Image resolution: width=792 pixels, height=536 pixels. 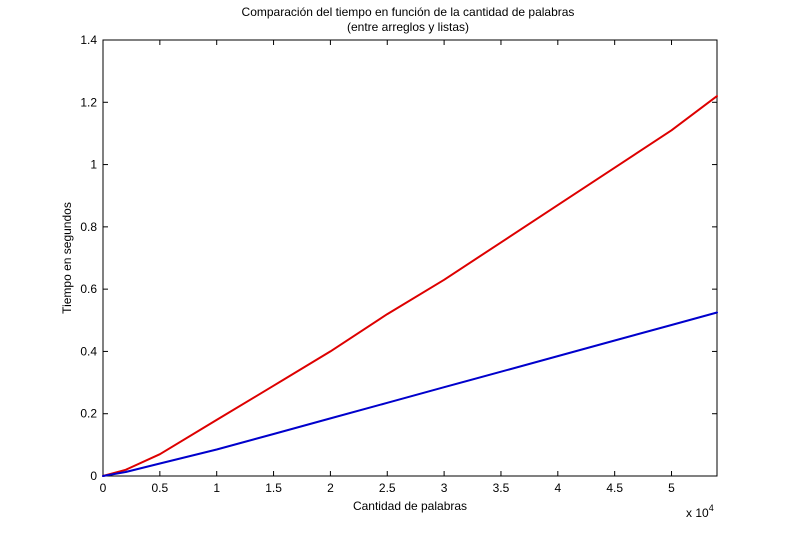 I want to click on x-tick-label: 4.5, so click(x=614, y=488).